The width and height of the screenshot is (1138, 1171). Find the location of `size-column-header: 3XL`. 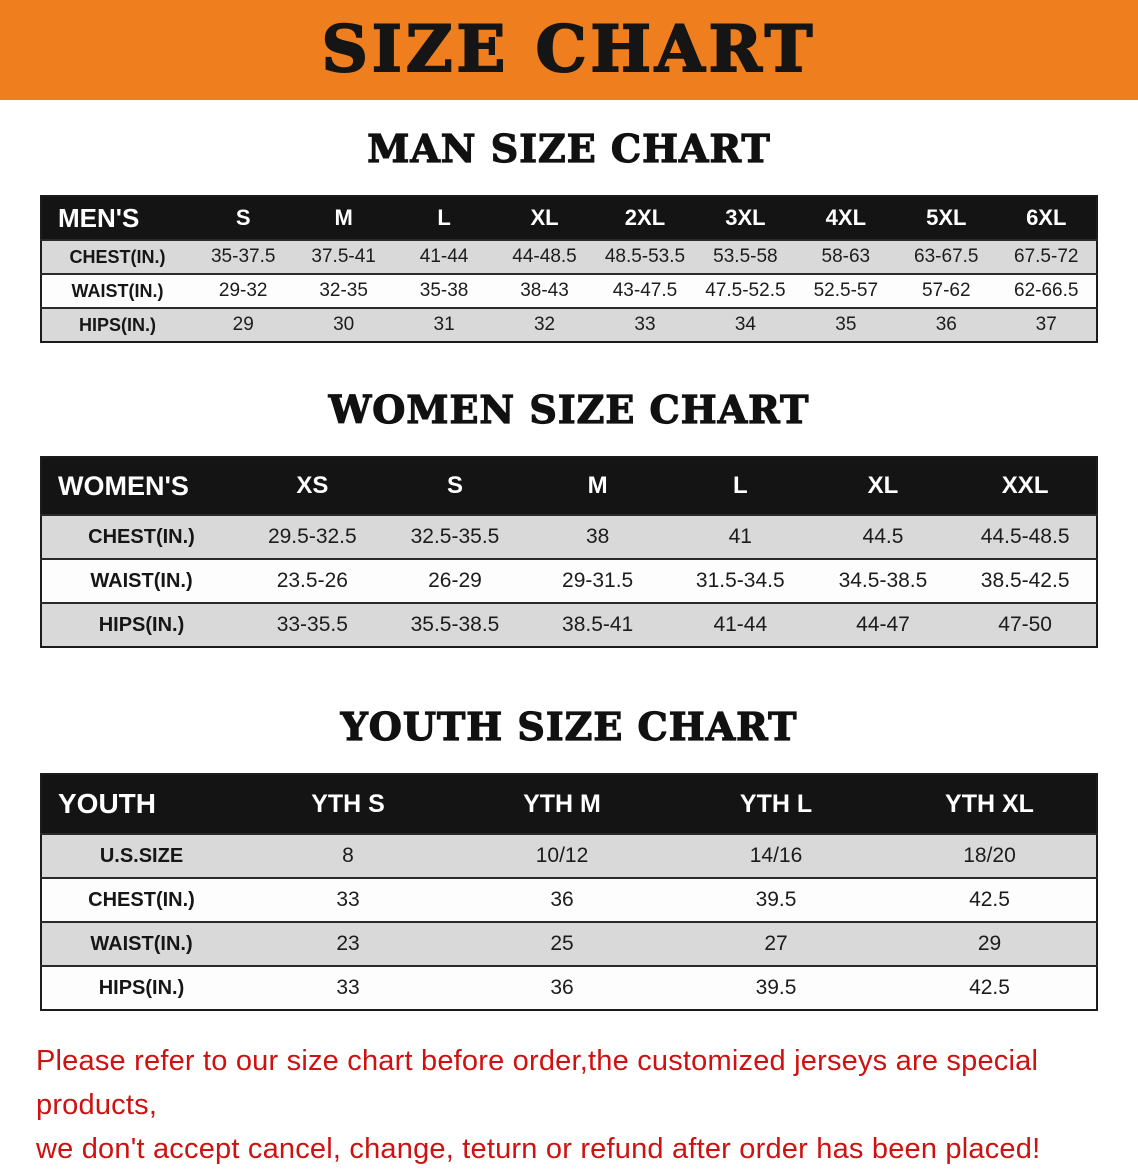

size-column-header: 3XL is located at coordinates (745, 218).